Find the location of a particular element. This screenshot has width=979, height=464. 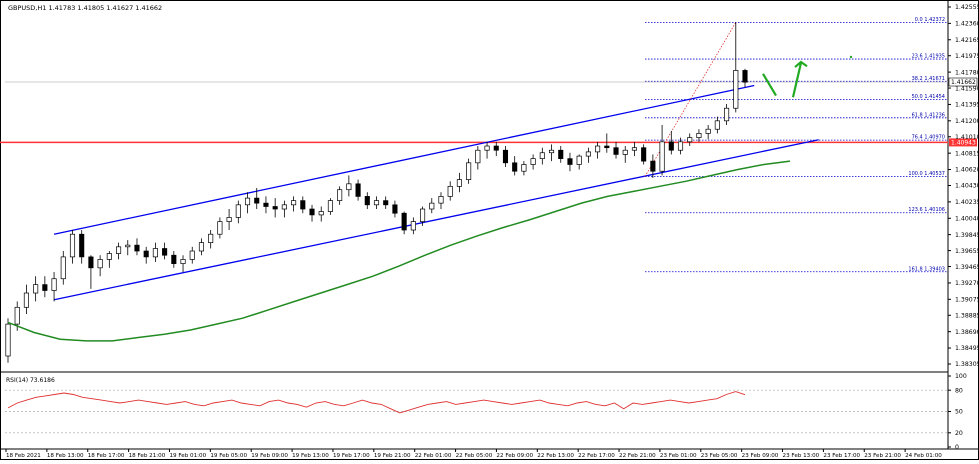

rsi-tick-label: 0 is located at coordinates (957, 447).